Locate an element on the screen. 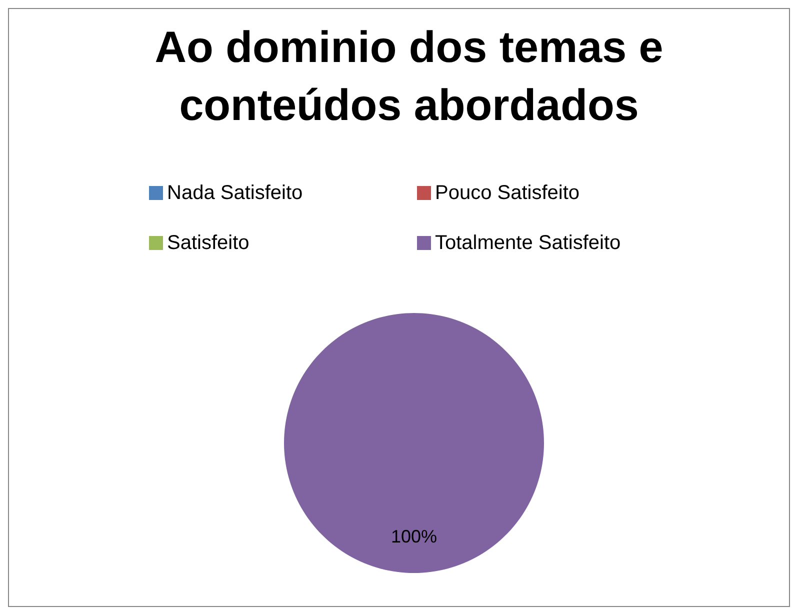  legend-label: Totalmente Satisfeito is located at coordinates (528, 243).